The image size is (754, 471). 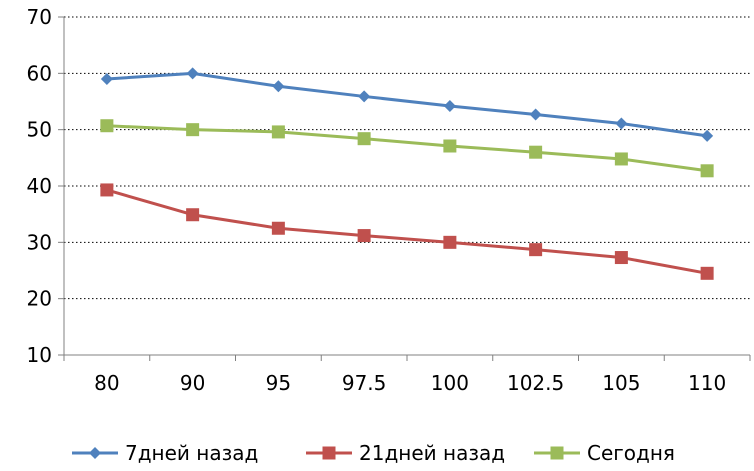 What do you see at coordinates (39, 130) in the screenshot?
I see `y-tick-label: 50` at bounding box center [39, 130].